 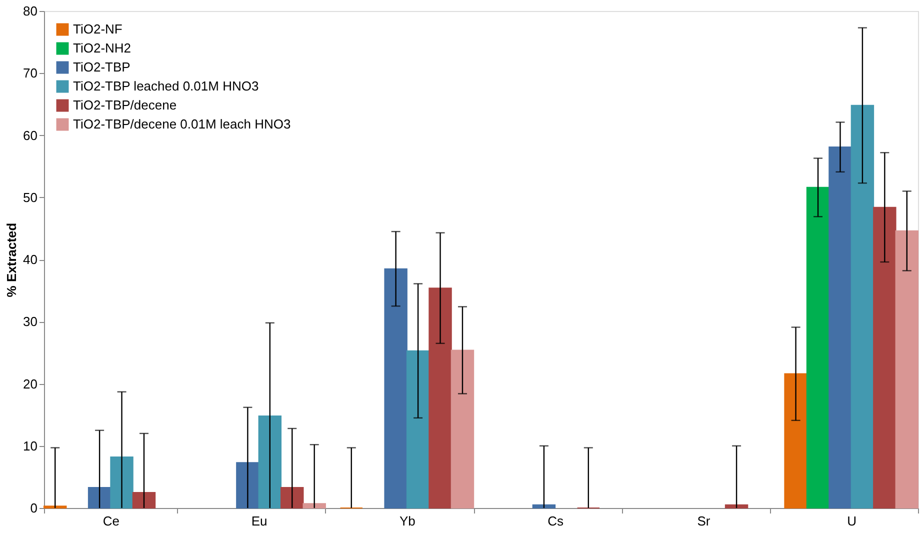 I want to click on y-tick-label: 40, so click(x=30, y=259).